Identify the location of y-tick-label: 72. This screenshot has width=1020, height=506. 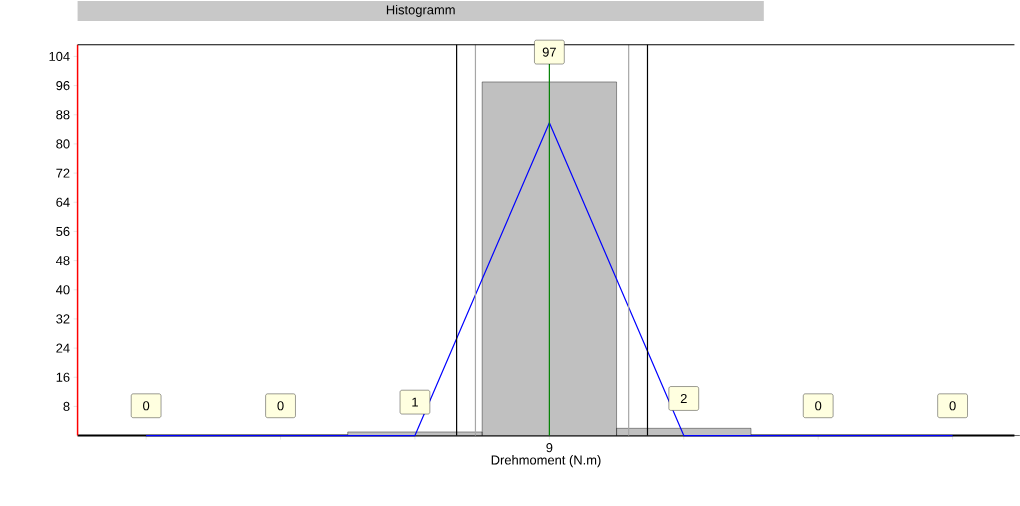
(63, 173).